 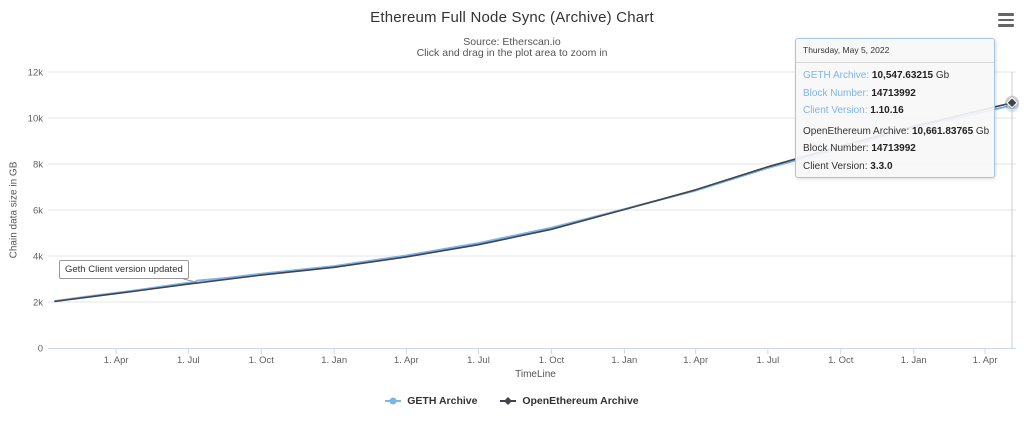 I want to click on tooltip-geth-block: Block Number: 14713992, so click(x=895, y=94).